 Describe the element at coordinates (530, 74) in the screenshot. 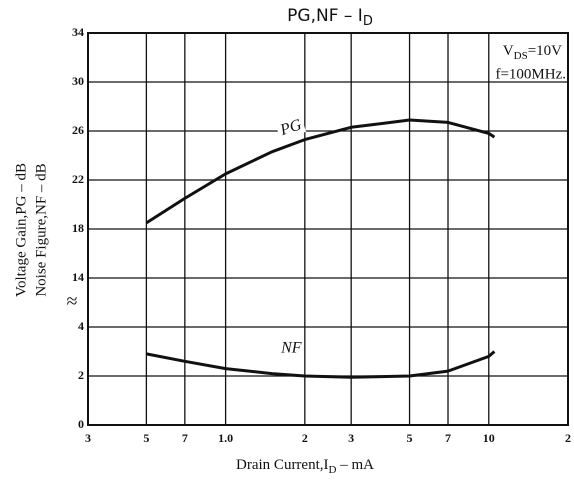

I see `annotation: f=100MHz.` at that location.